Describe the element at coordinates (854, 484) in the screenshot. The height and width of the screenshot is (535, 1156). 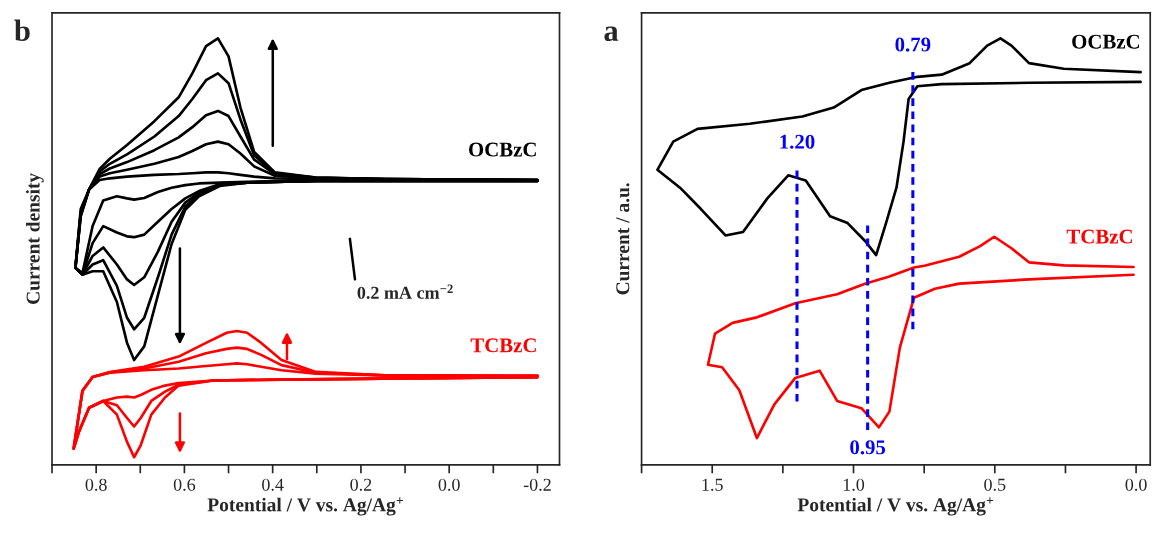
I see `x-tick-label: 1.0` at that location.